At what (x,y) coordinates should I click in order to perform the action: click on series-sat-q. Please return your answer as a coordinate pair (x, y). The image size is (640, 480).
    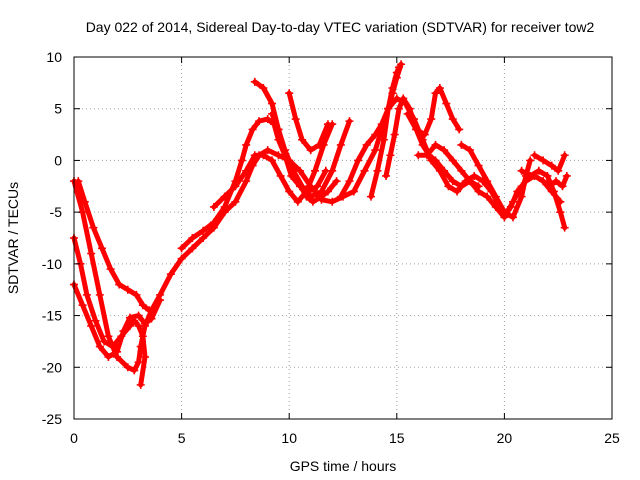
    Looking at the image, I should click on (543, 199).